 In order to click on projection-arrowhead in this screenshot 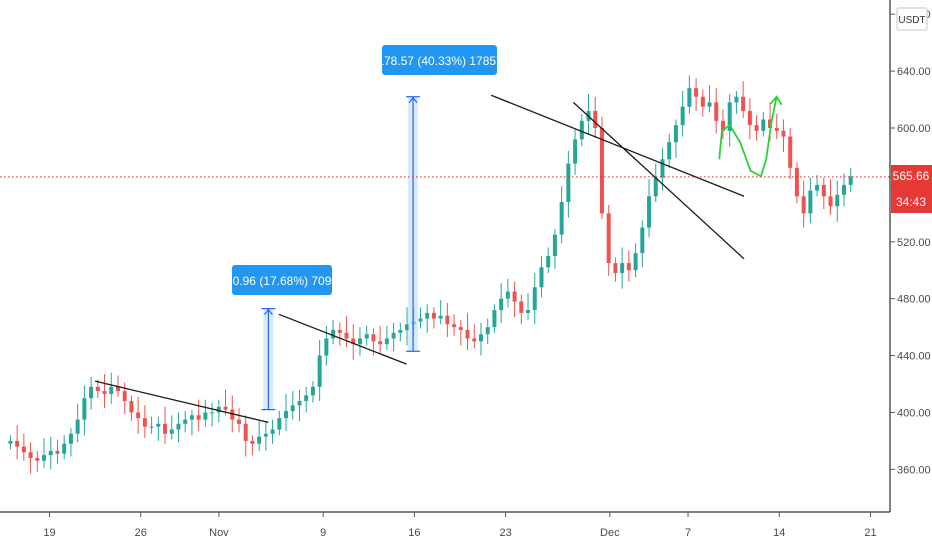, I will do `click(776, 100)`.